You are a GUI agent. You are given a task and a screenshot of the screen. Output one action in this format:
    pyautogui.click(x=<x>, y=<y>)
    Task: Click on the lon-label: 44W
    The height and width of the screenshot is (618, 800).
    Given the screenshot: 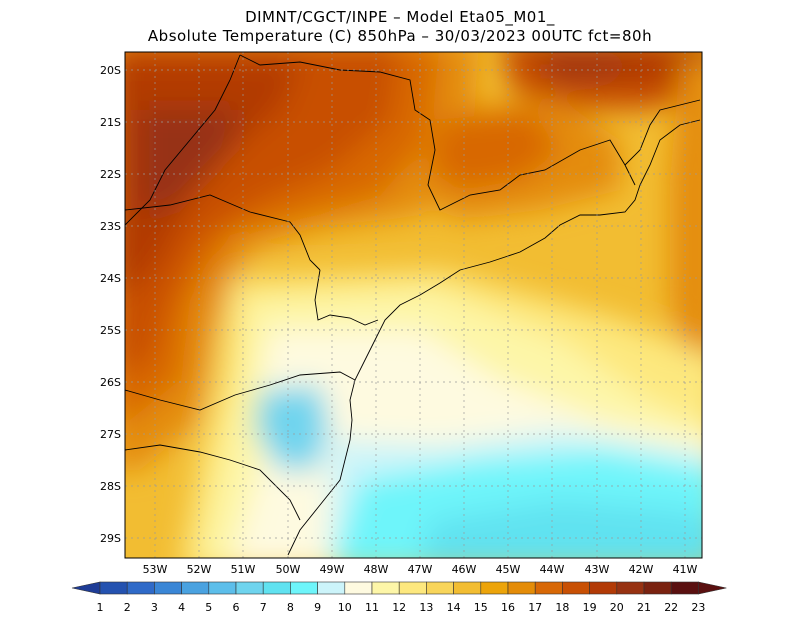 What is the action you would take?
    pyautogui.click(x=552, y=569)
    